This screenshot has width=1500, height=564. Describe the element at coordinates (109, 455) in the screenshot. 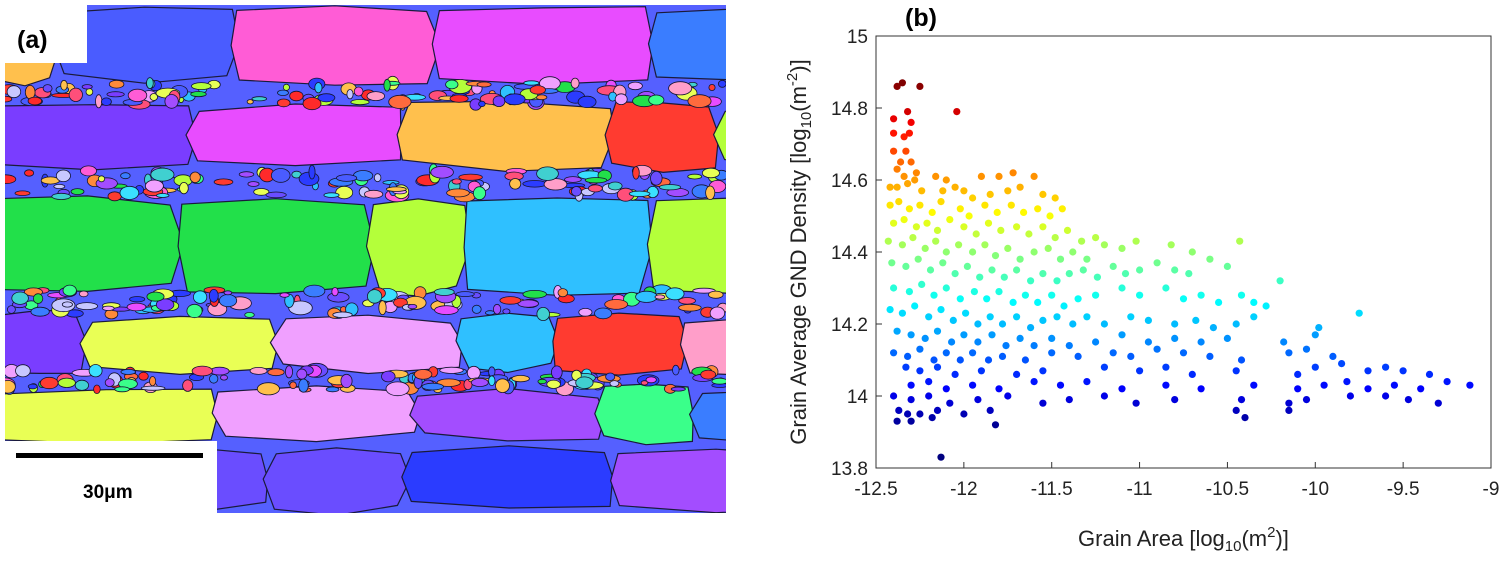

I see `scale-bar` at that location.